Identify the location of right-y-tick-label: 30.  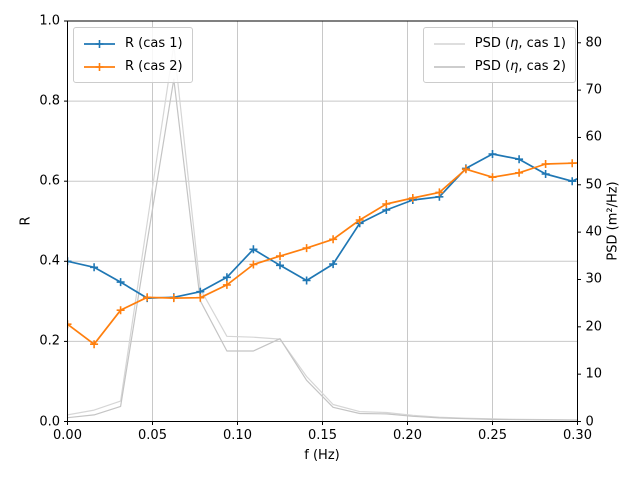
(594, 279).